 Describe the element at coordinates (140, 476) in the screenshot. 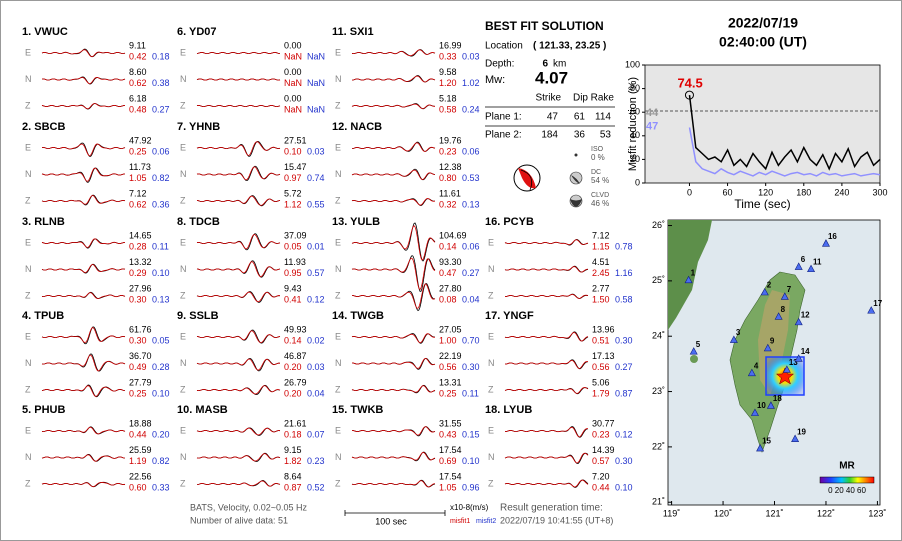

I see `amplitude: 22.56` at that location.